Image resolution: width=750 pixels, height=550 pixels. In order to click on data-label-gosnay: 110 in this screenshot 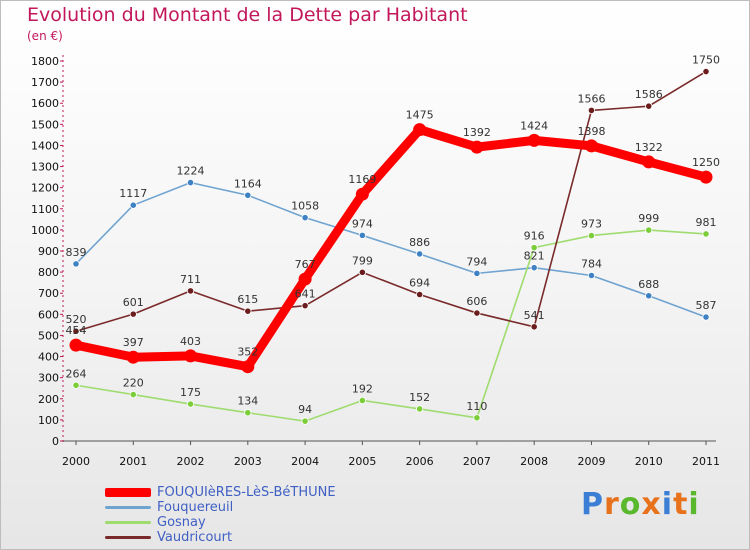, I will do `click(476, 406)`.